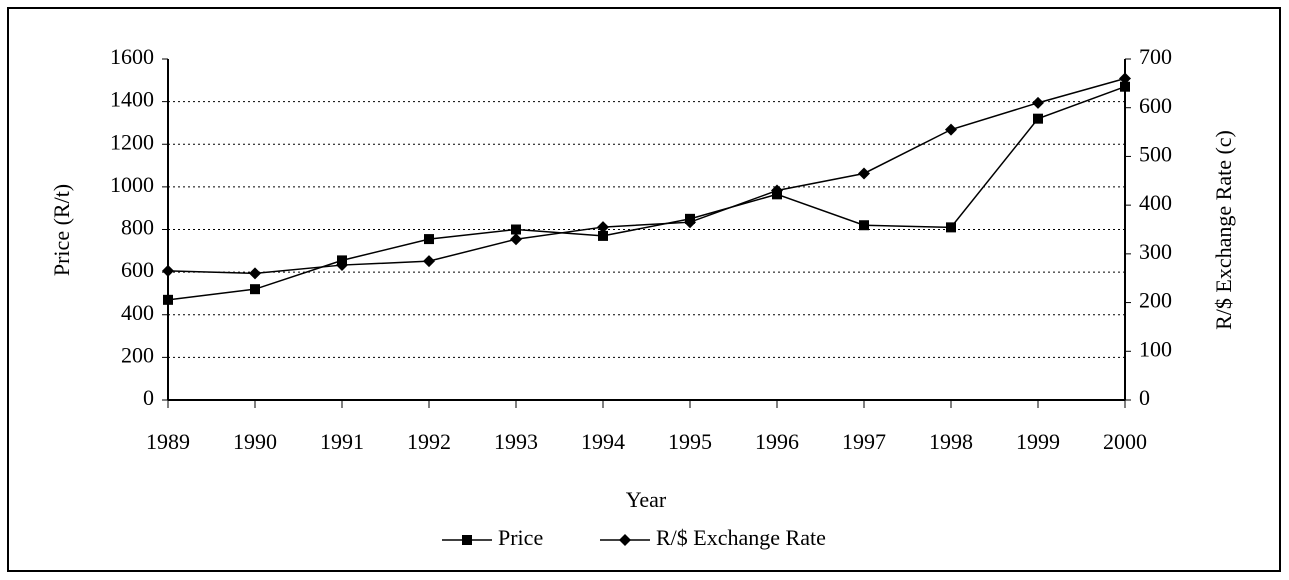 This screenshot has width=1289, height=580. What do you see at coordinates (1155, 202) in the screenshot?
I see `y2-tick-label: 400` at bounding box center [1155, 202].